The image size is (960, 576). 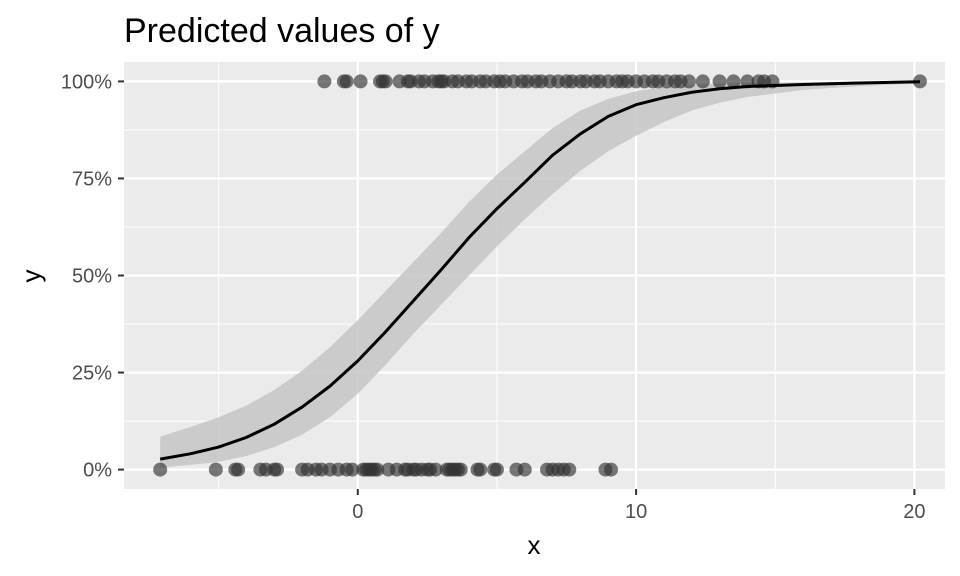 What do you see at coordinates (92, 179) in the screenshot?
I see `y-tick-label: 75%` at bounding box center [92, 179].